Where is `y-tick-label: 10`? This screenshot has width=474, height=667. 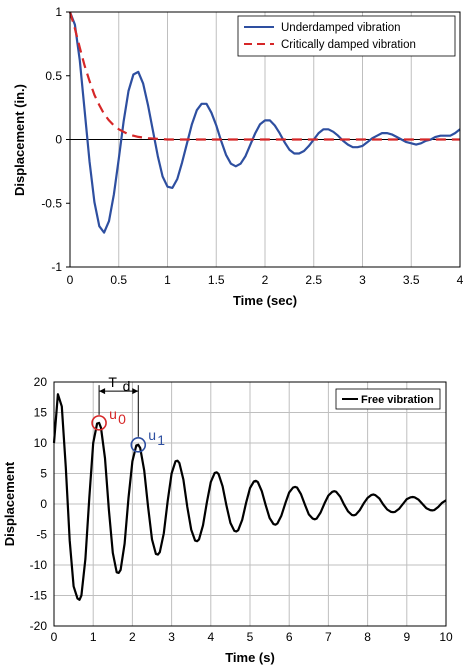
y-tick-label: 10 is located at coordinates (41, 443).